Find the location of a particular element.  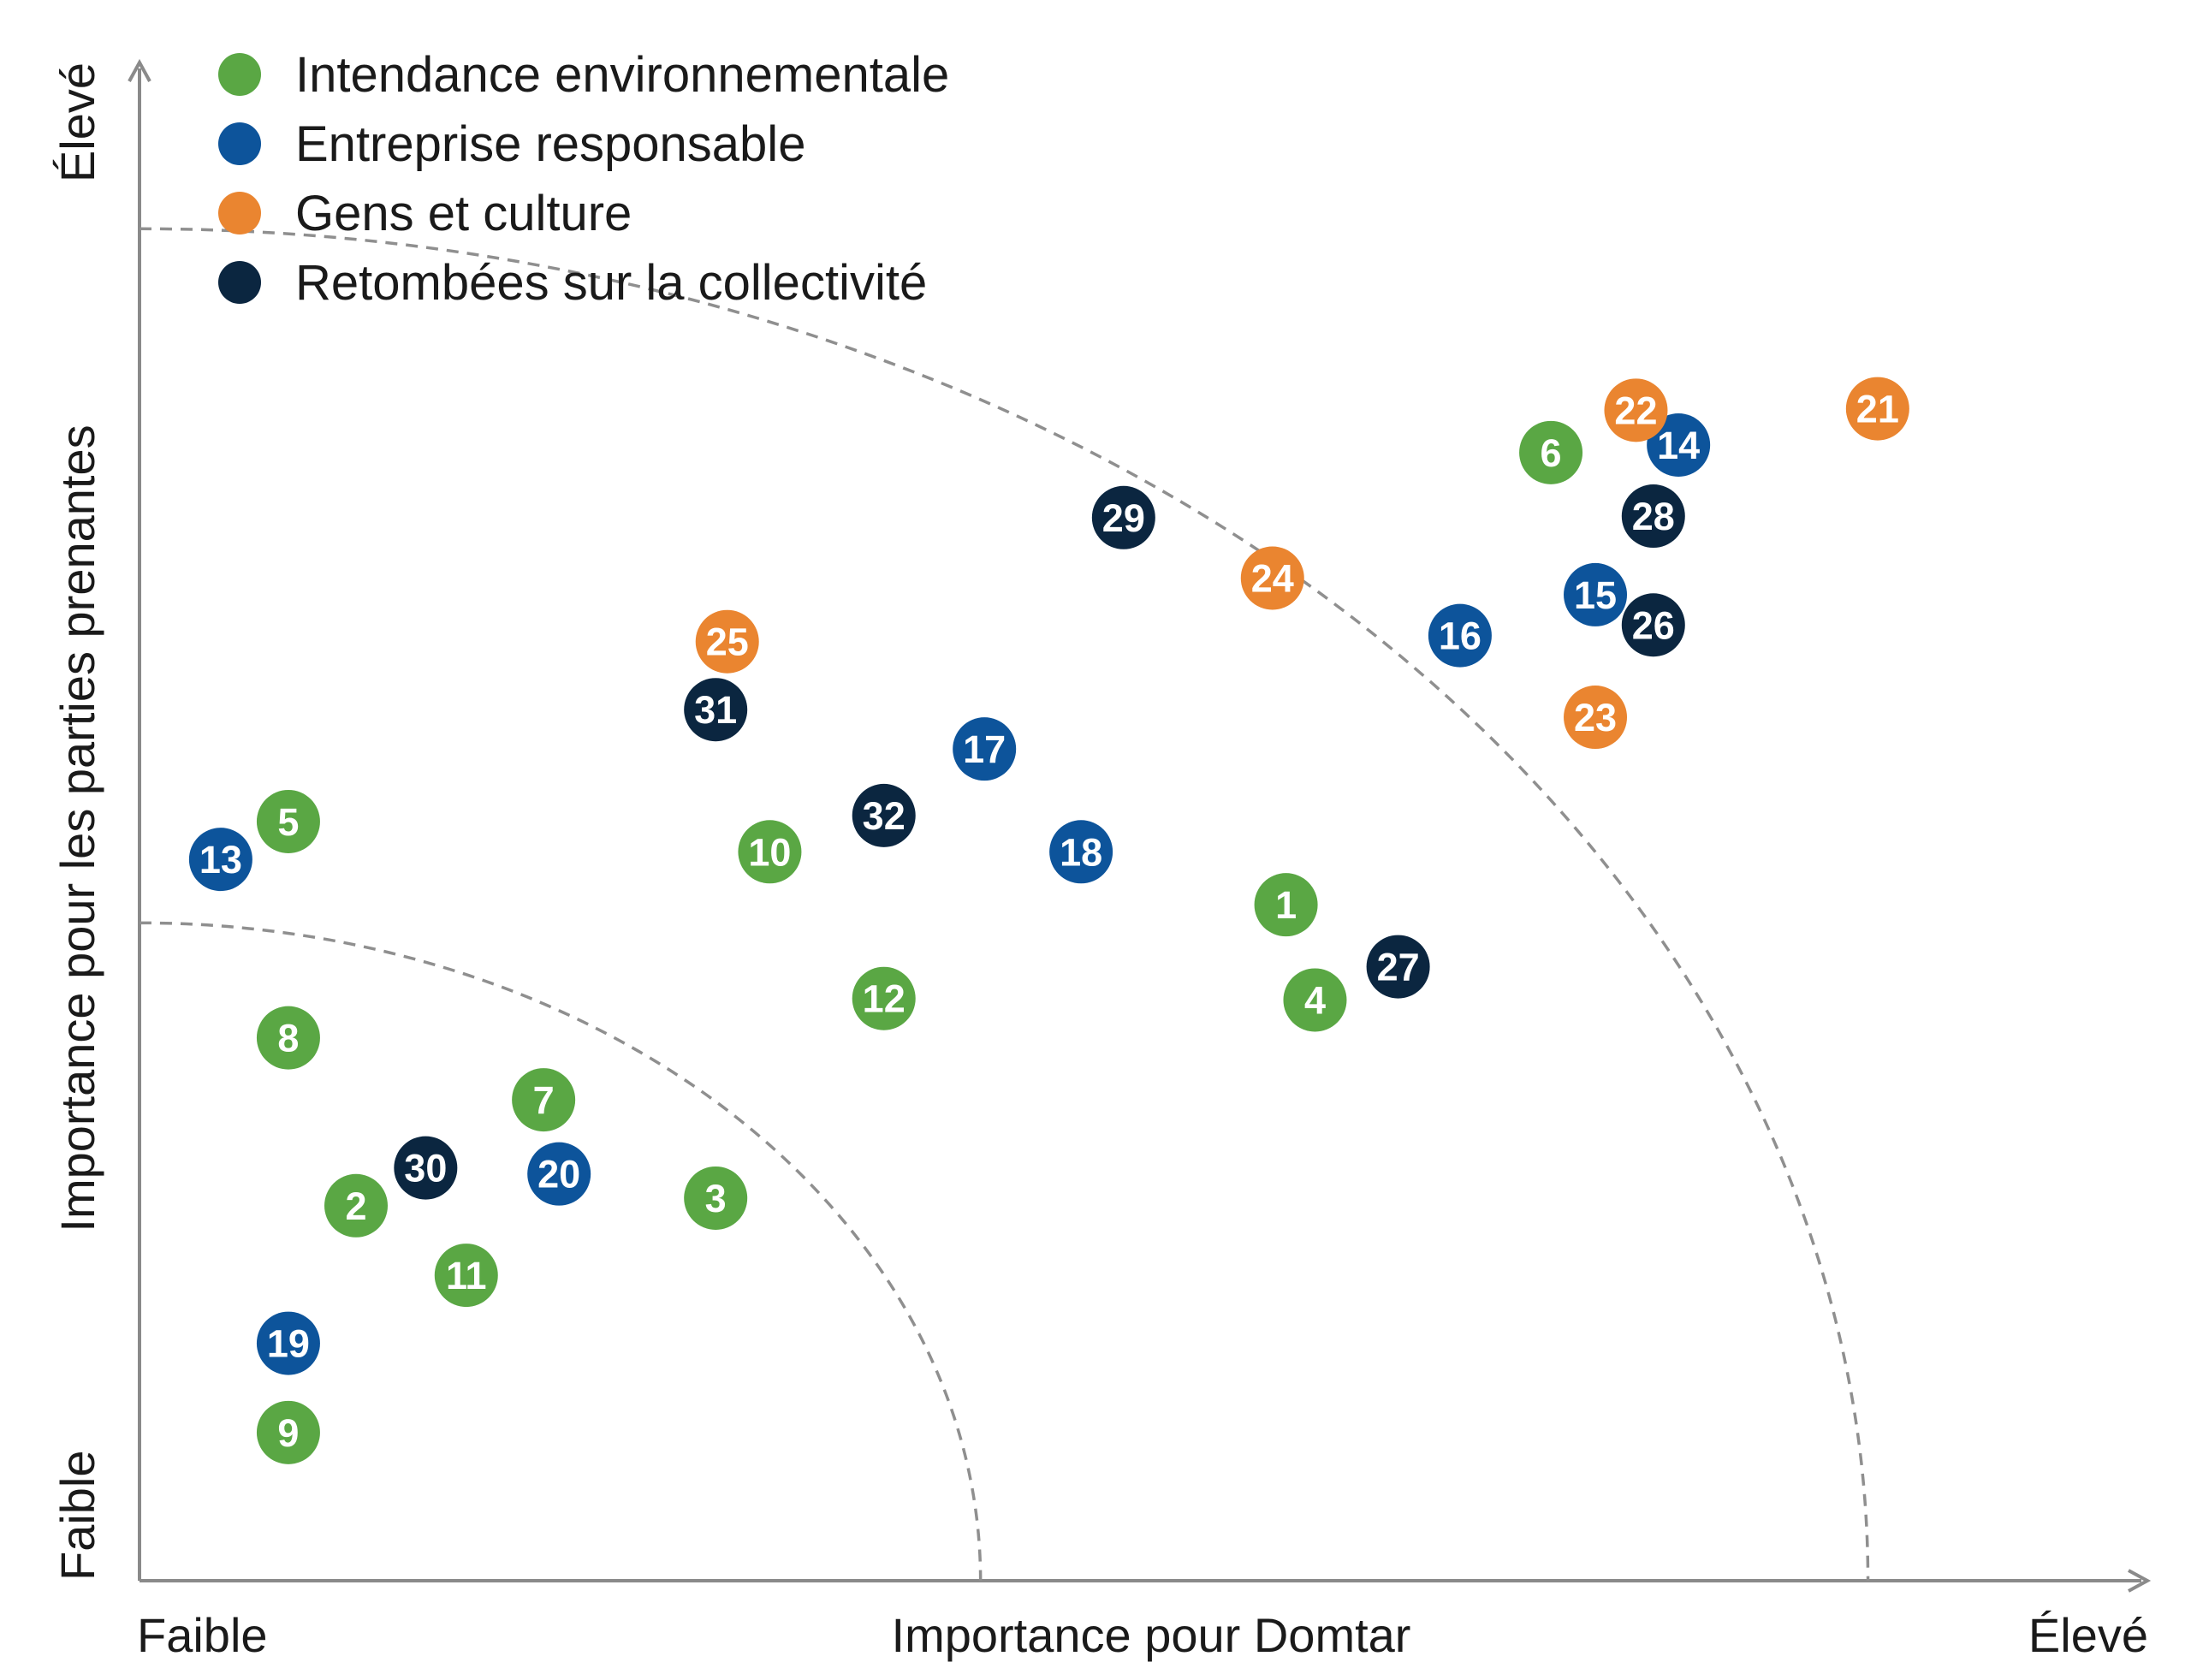

point-label-32: 32 is located at coordinates (884, 816).